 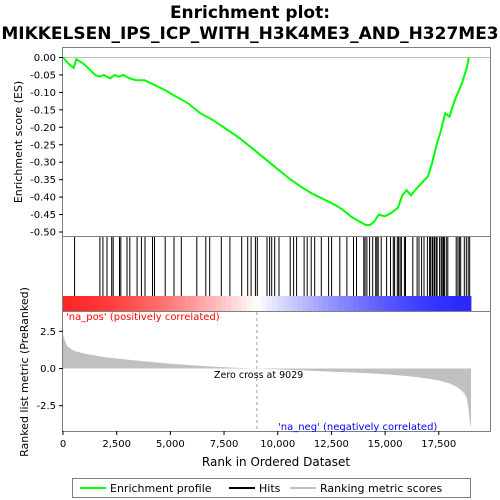 What do you see at coordinates (161, 488) in the screenshot?
I see `legend-enrichment-label: Enrichment profile` at bounding box center [161, 488].